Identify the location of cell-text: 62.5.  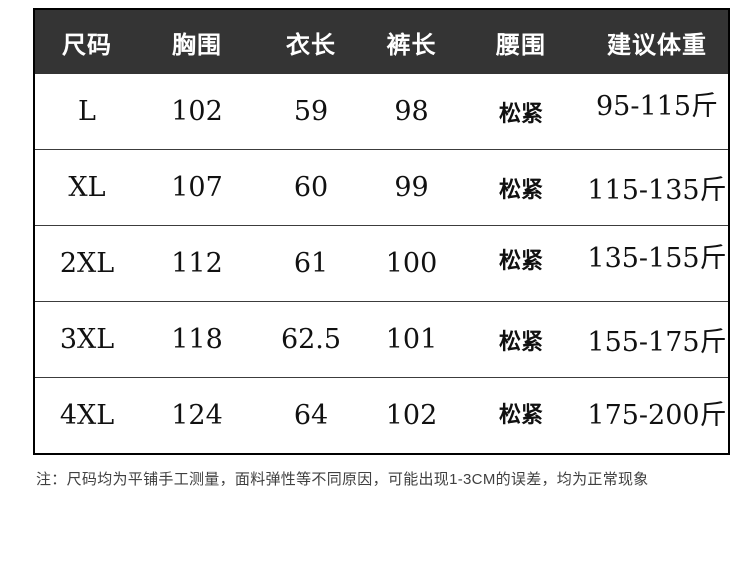
(311, 339).